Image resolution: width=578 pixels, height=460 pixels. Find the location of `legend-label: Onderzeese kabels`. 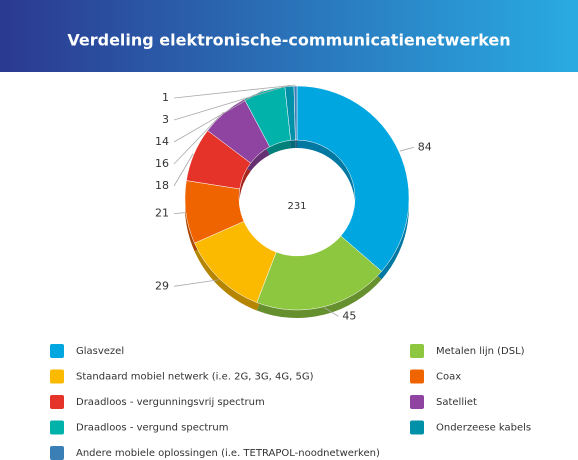

legend-label: Onderzeese kabels is located at coordinates (483, 428).